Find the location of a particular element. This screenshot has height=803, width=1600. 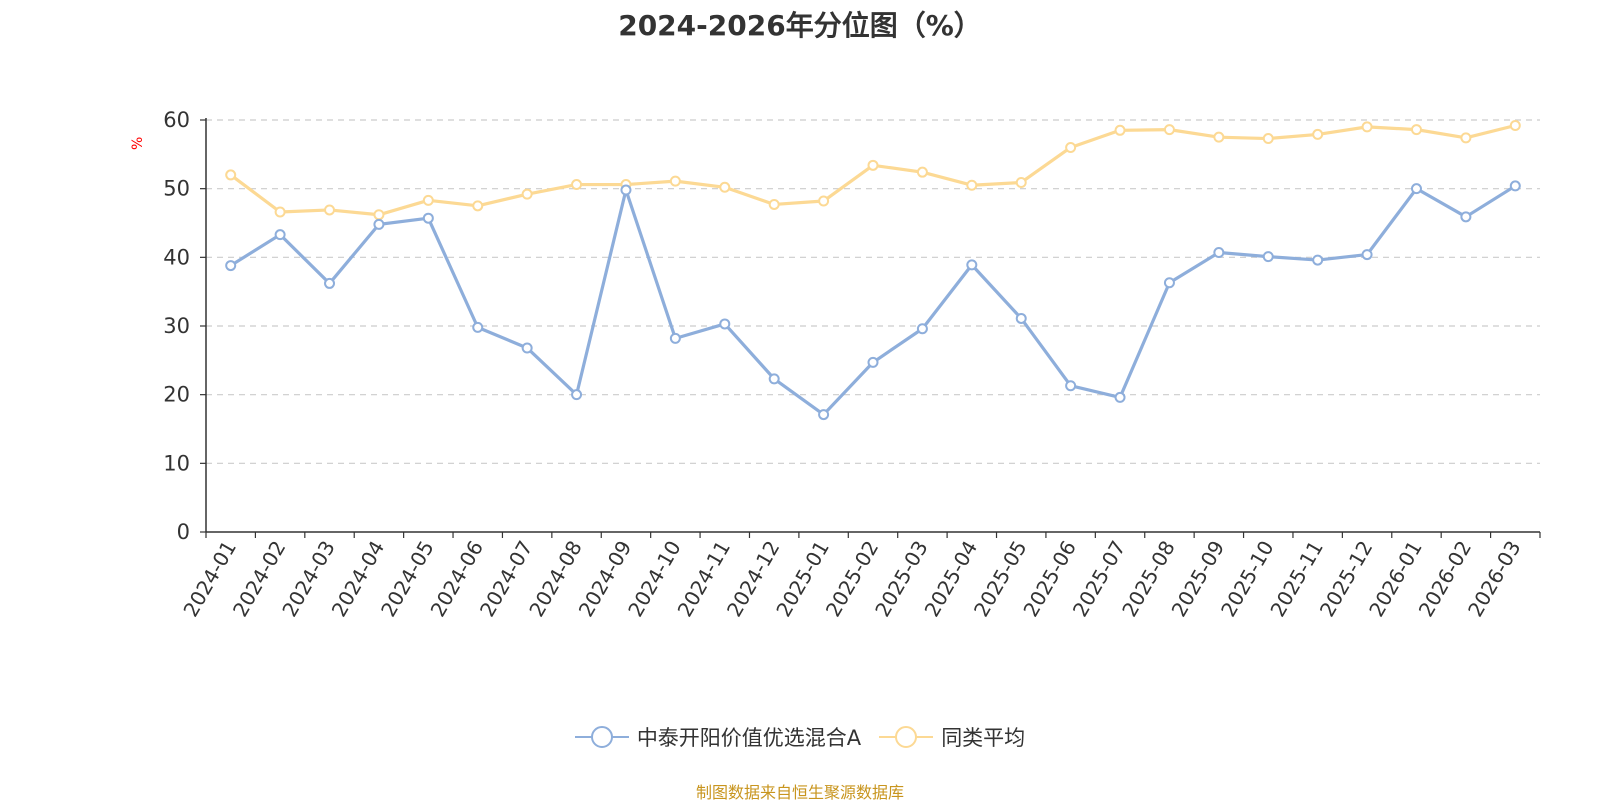

legend-item-fund: 中泰开阳价值优选混合A is located at coordinates (718, 737).